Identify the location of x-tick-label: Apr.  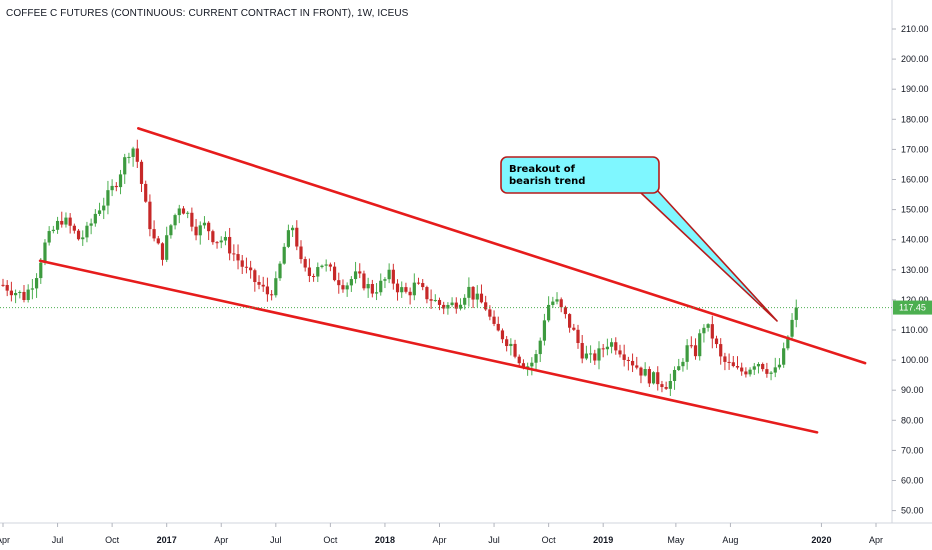
(876, 540).